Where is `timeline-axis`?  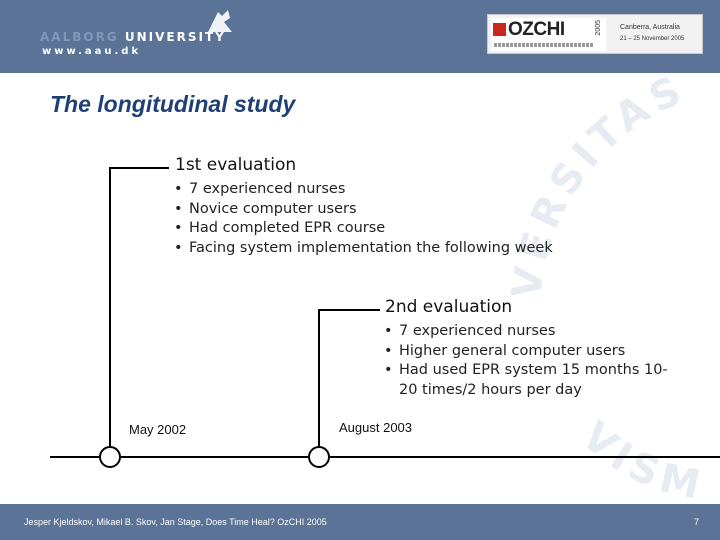 timeline-axis is located at coordinates (385, 457).